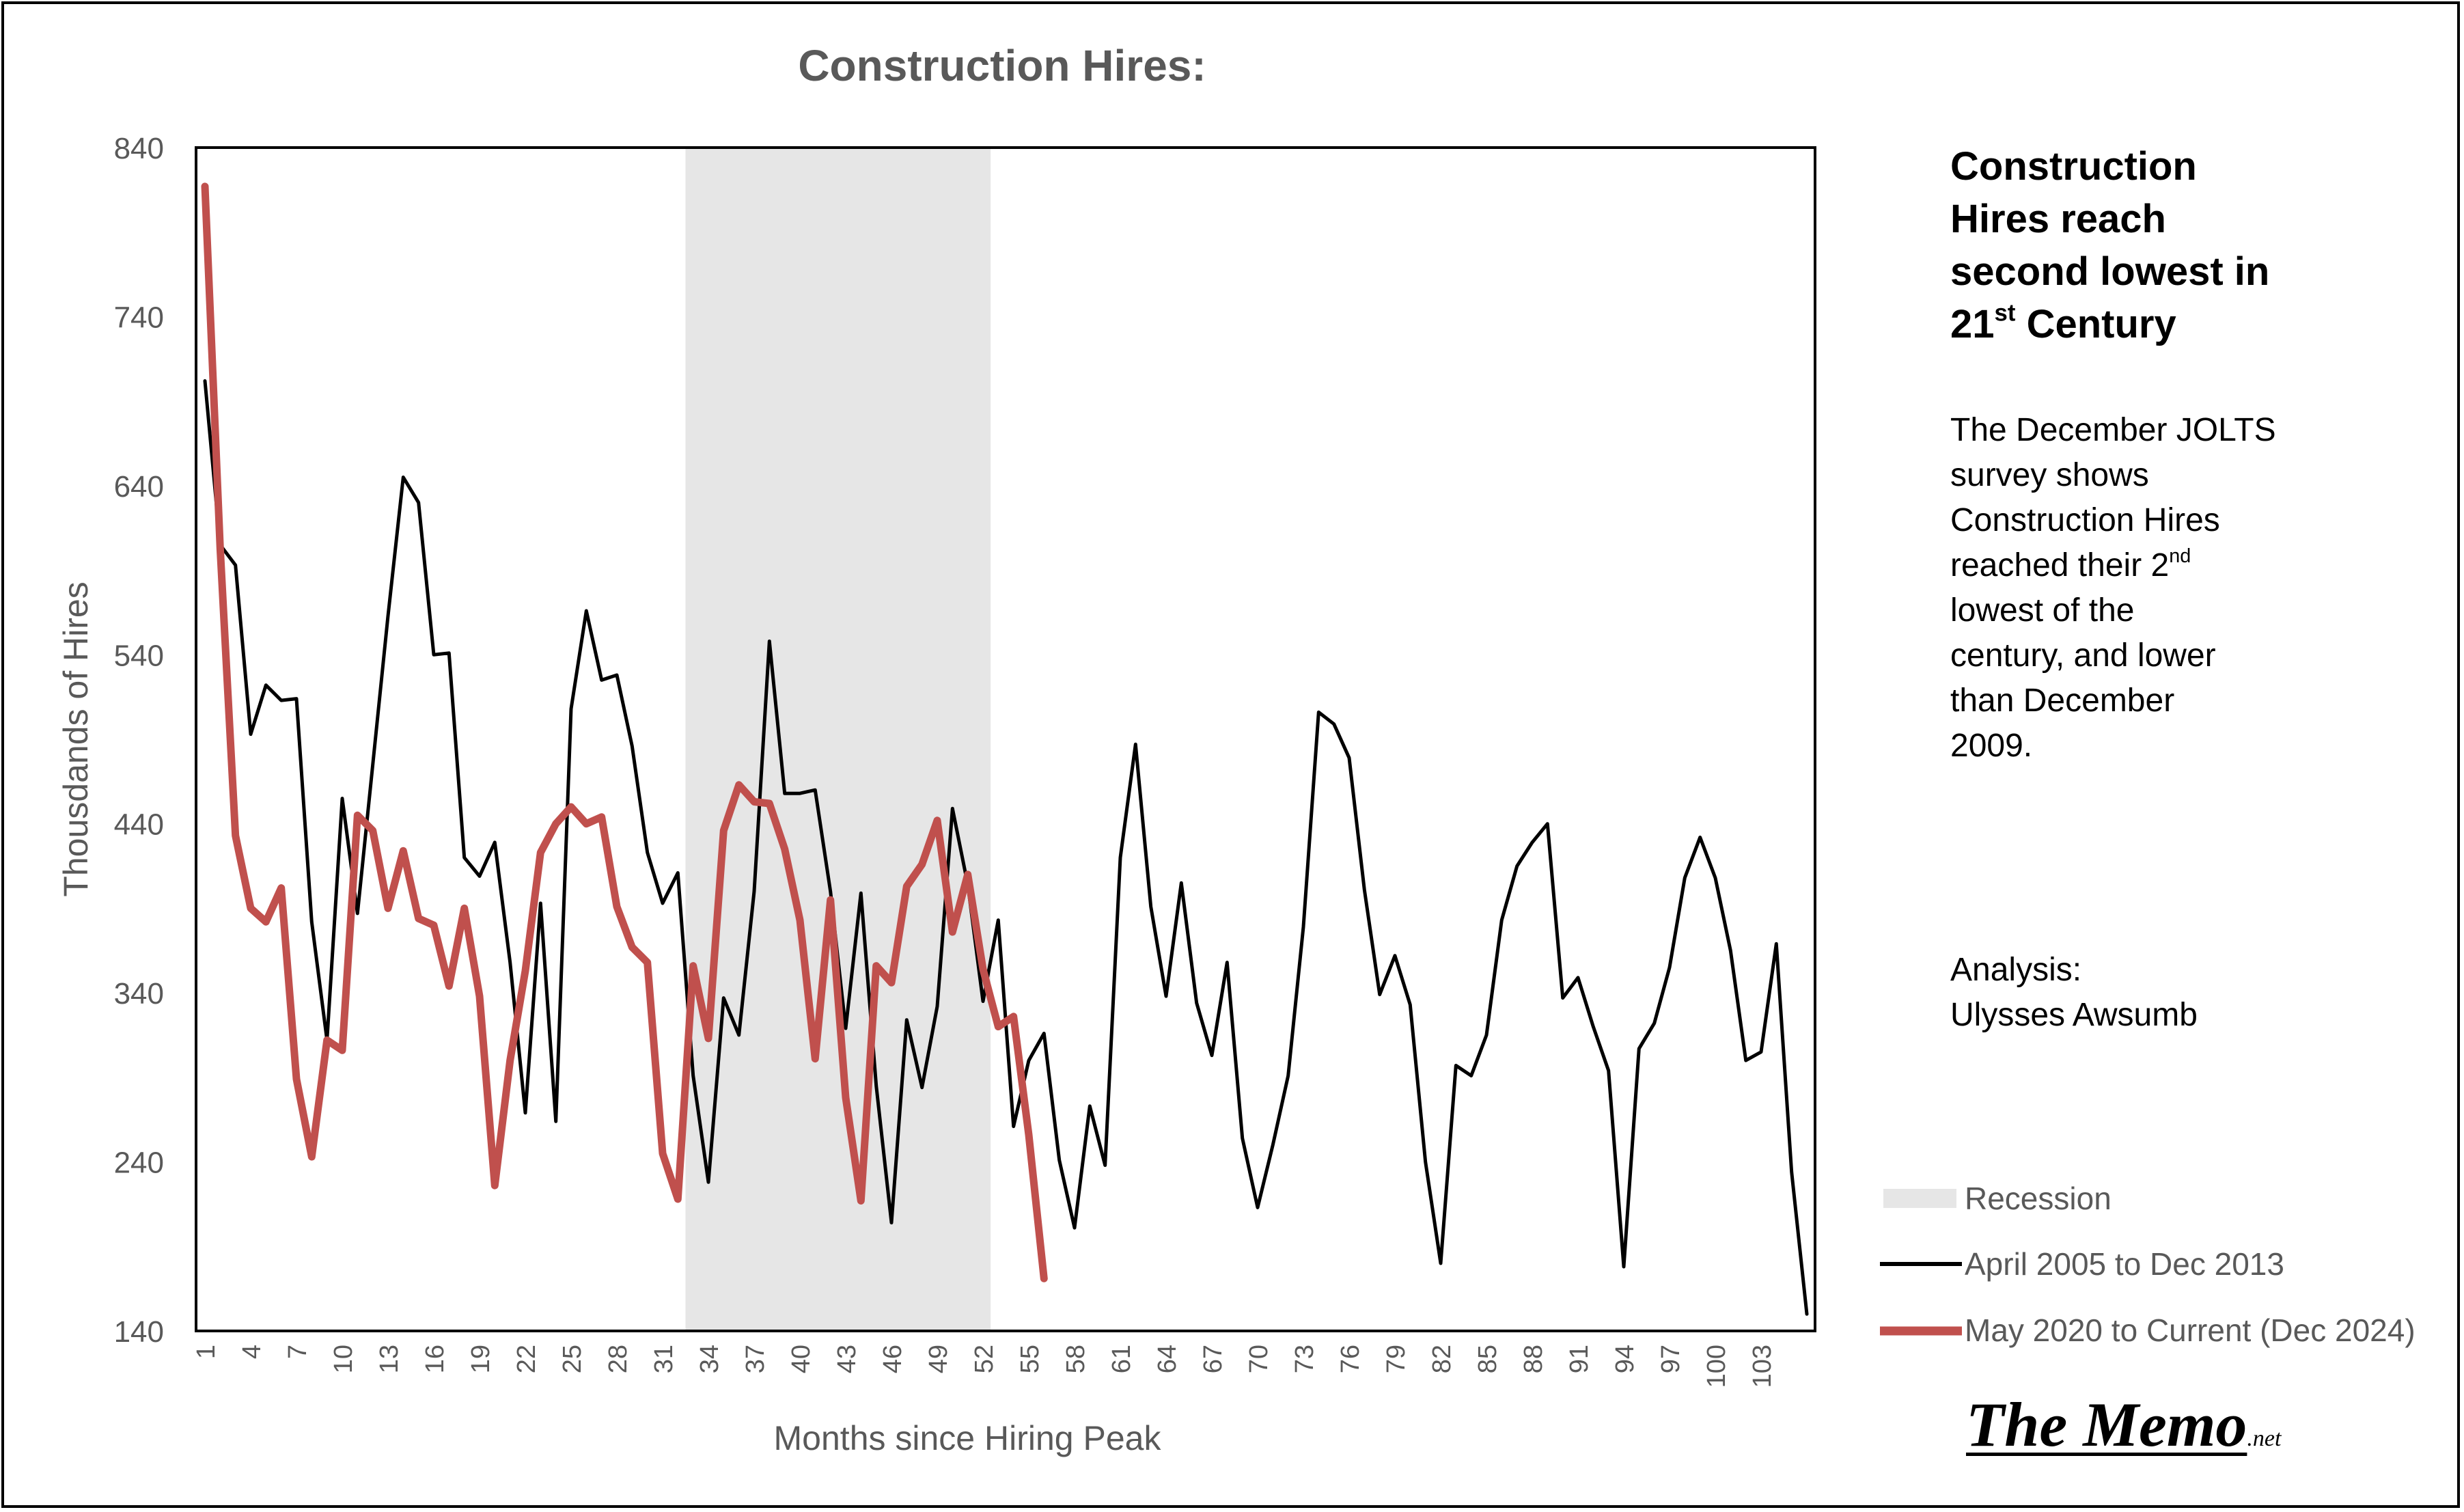 The image size is (2464, 1512). What do you see at coordinates (2085, 520) in the screenshot?
I see `body-line: Construction Hires` at bounding box center [2085, 520].